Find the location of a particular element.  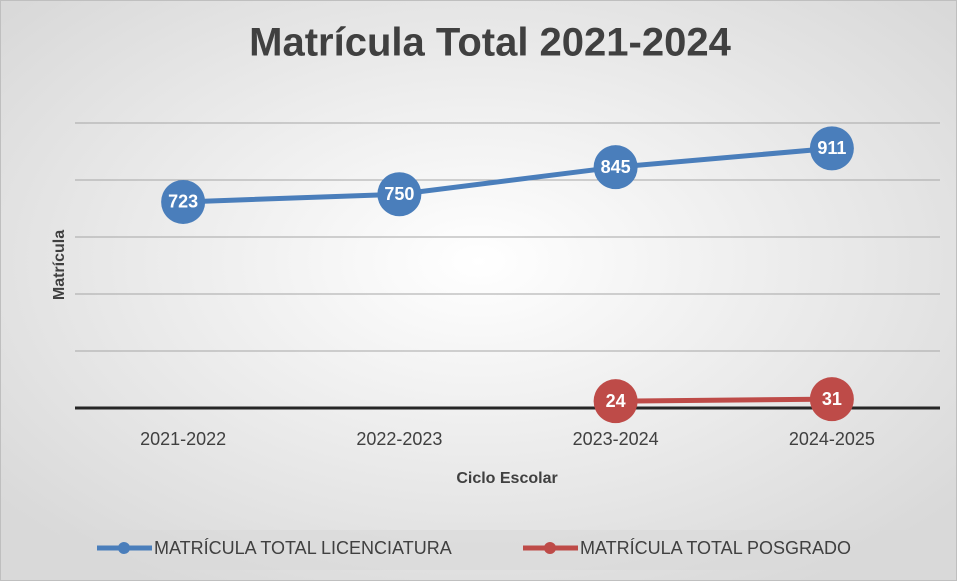

data-label: 31 is located at coordinates (832, 399).